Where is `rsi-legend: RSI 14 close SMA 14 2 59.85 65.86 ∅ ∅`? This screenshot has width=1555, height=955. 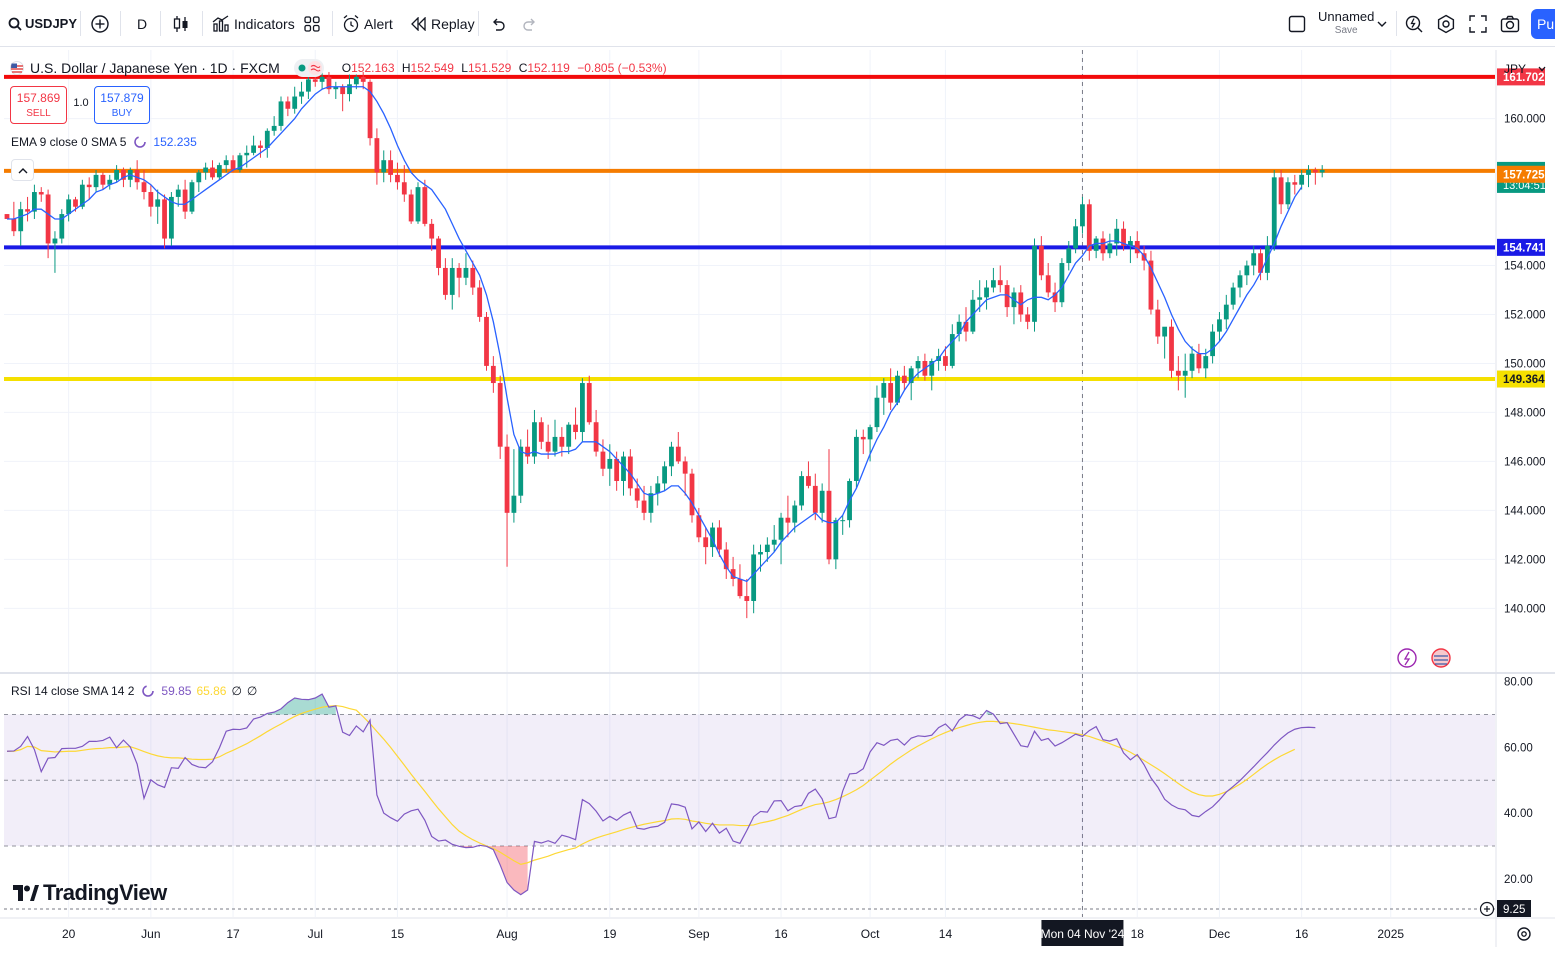 rsi-legend: RSI 14 close SMA 14 2 59.85 65.86 ∅ ∅ is located at coordinates (134, 691).